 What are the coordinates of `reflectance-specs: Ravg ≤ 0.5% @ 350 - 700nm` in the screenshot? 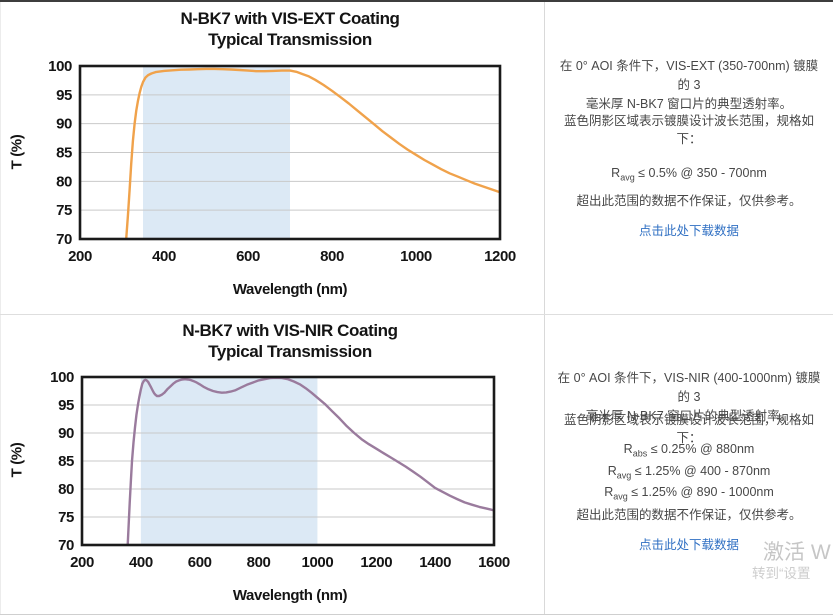 It's located at (689, 176).